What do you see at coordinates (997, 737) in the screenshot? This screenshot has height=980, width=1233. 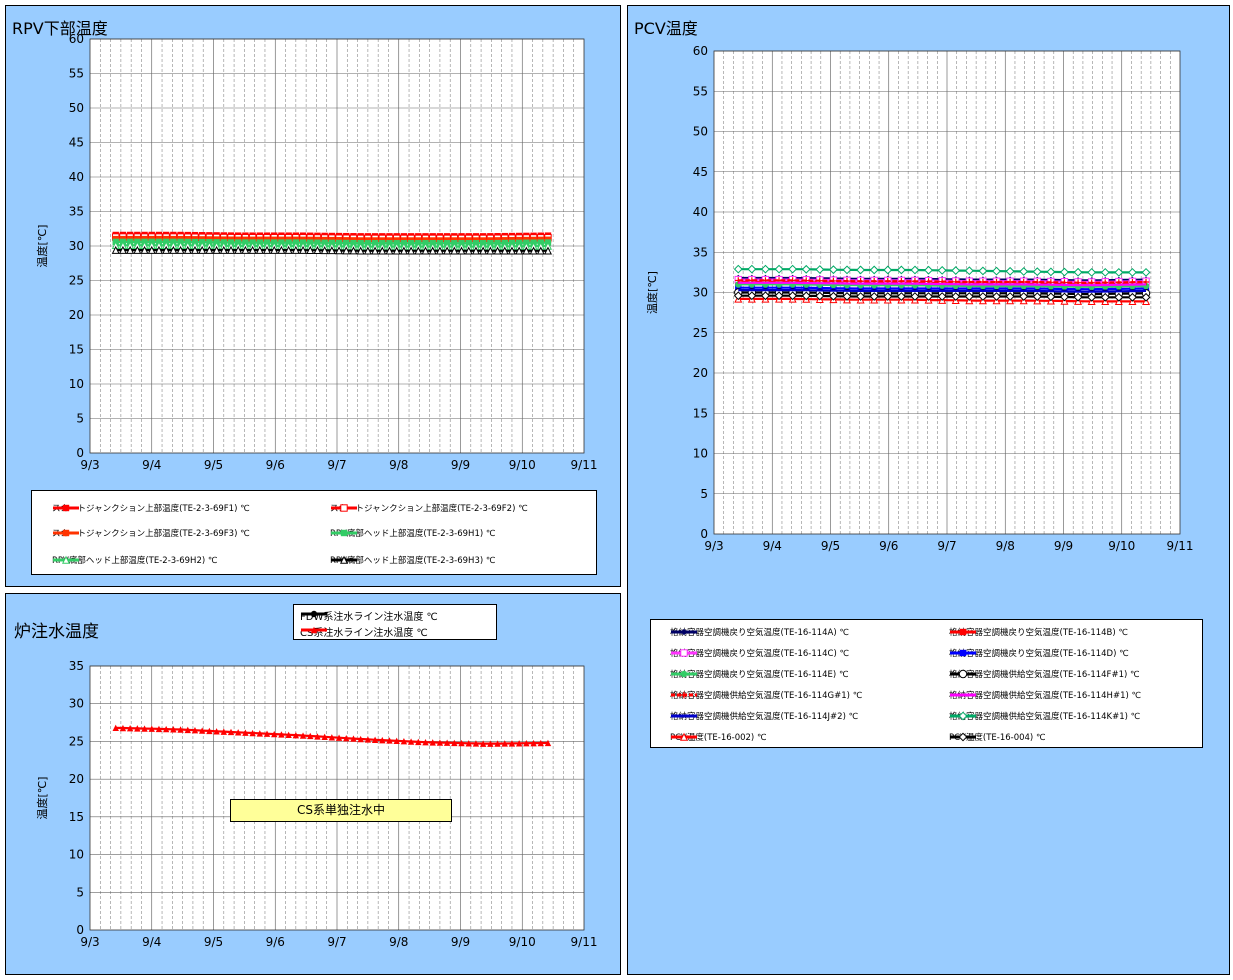 I see `pcv-legend-item-11: PCV温度(TE-16-004) ℃` at bounding box center [997, 737].